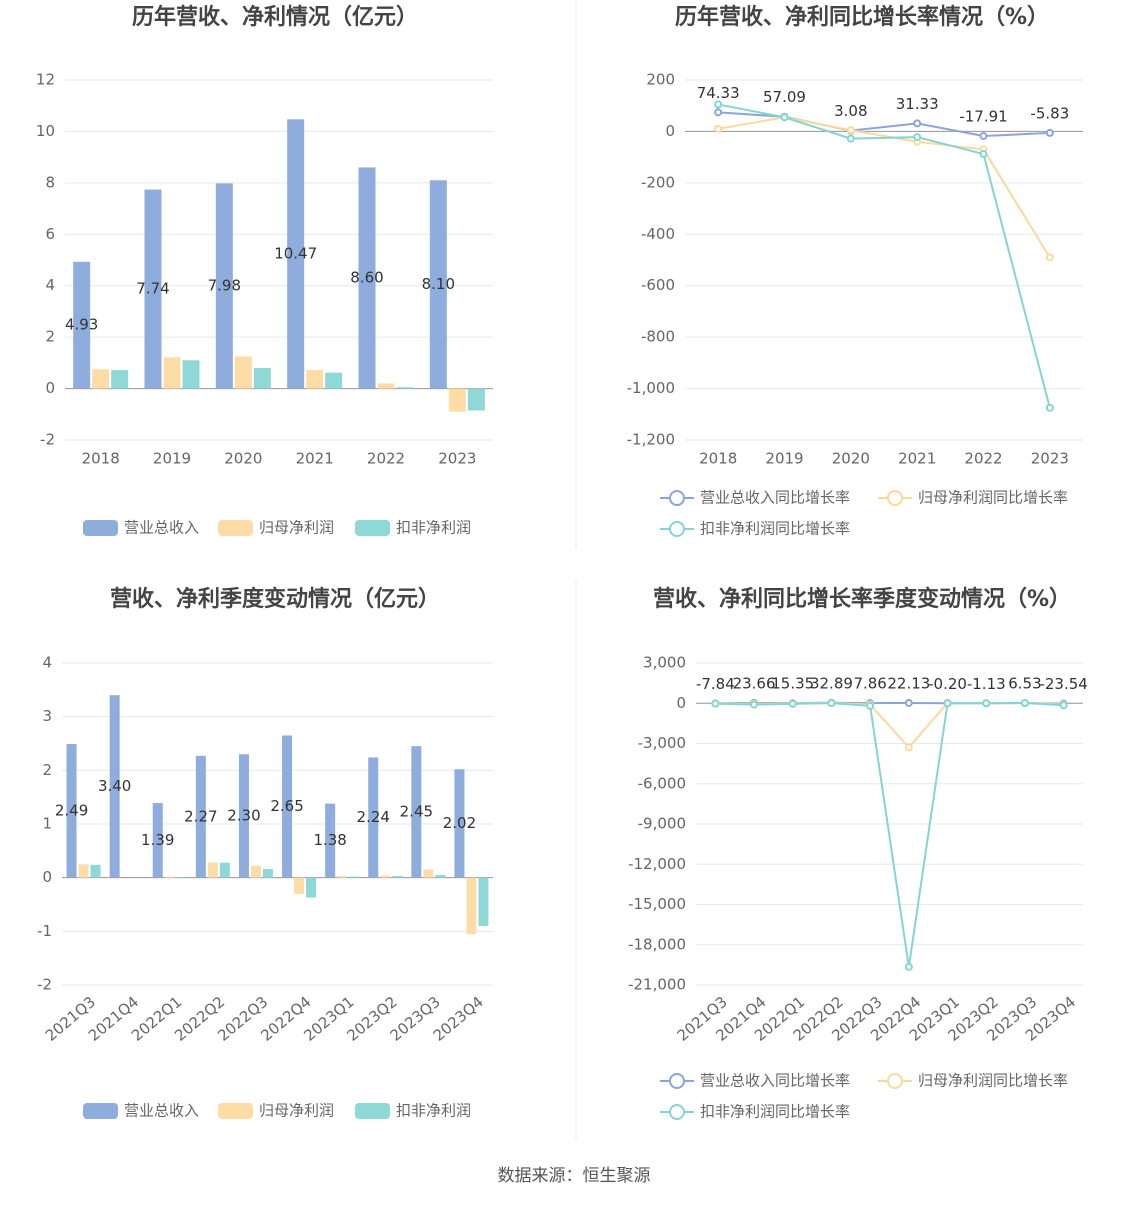 The width and height of the screenshot is (1148, 1206). What do you see at coordinates (161, 1111) in the screenshot?
I see `legend-label: 营业总收入` at bounding box center [161, 1111].